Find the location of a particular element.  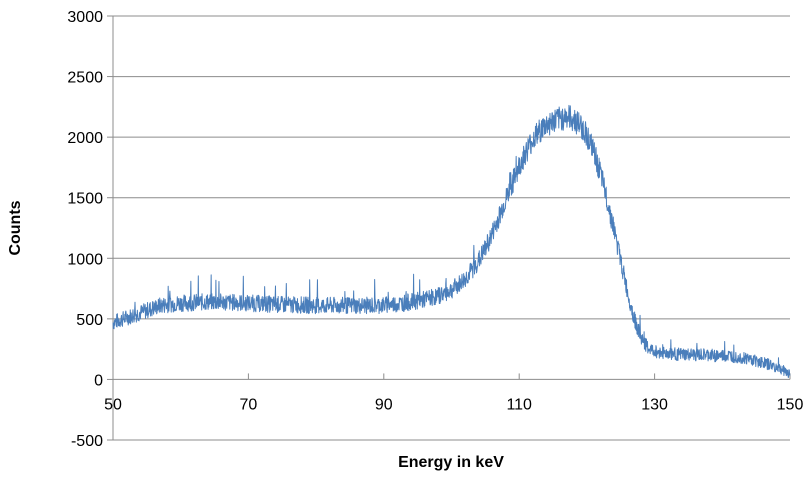

x-tick-label: 90 is located at coordinates (384, 404).